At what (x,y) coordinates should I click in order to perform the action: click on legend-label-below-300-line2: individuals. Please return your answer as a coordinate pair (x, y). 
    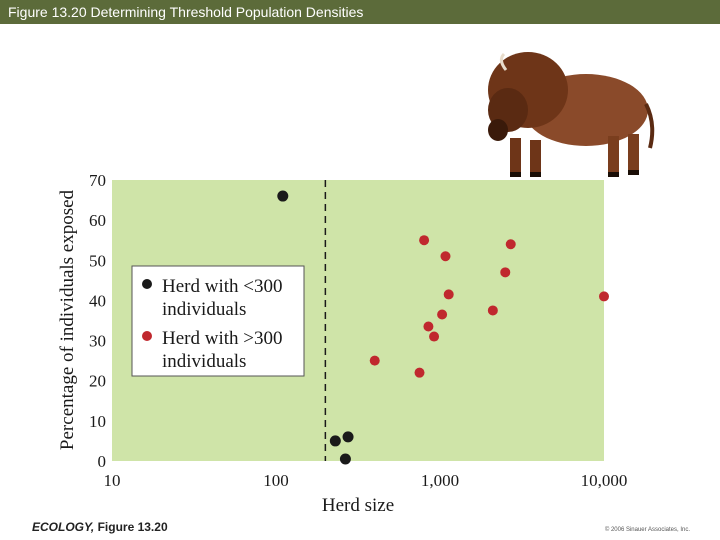
    Looking at the image, I should click on (204, 309).